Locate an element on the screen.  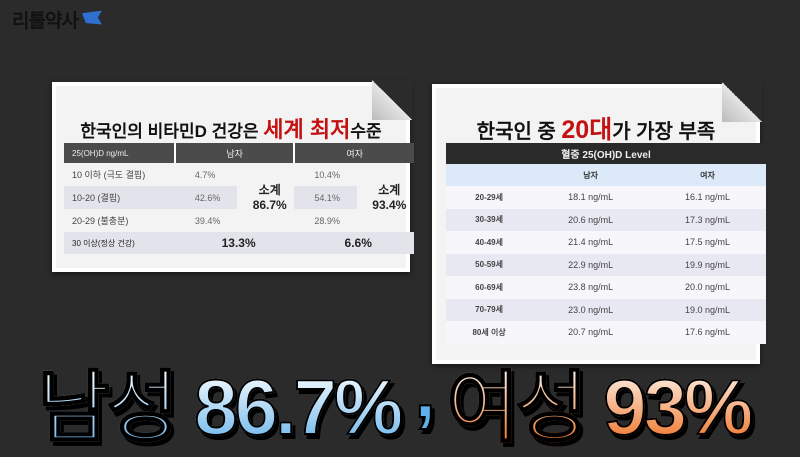
table-cell: 23.8 ng/mL is located at coordinates (591, 287).